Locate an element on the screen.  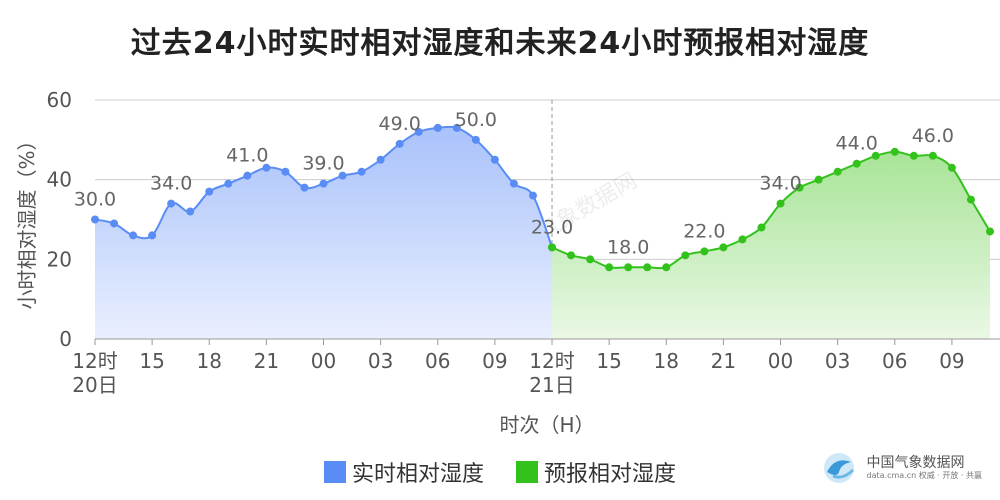
data-label: 41.0 is located at coordinates (247, 156).